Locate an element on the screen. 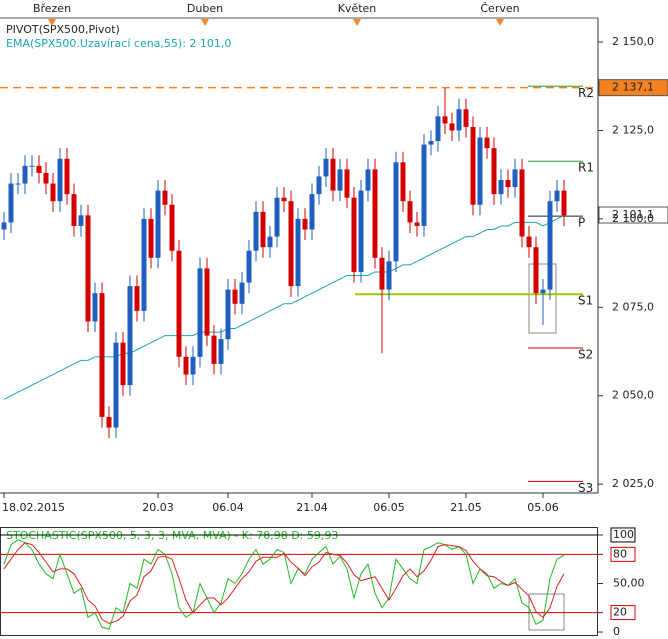  x-tick-label: 20.03 is located at coordinates (158, 507).